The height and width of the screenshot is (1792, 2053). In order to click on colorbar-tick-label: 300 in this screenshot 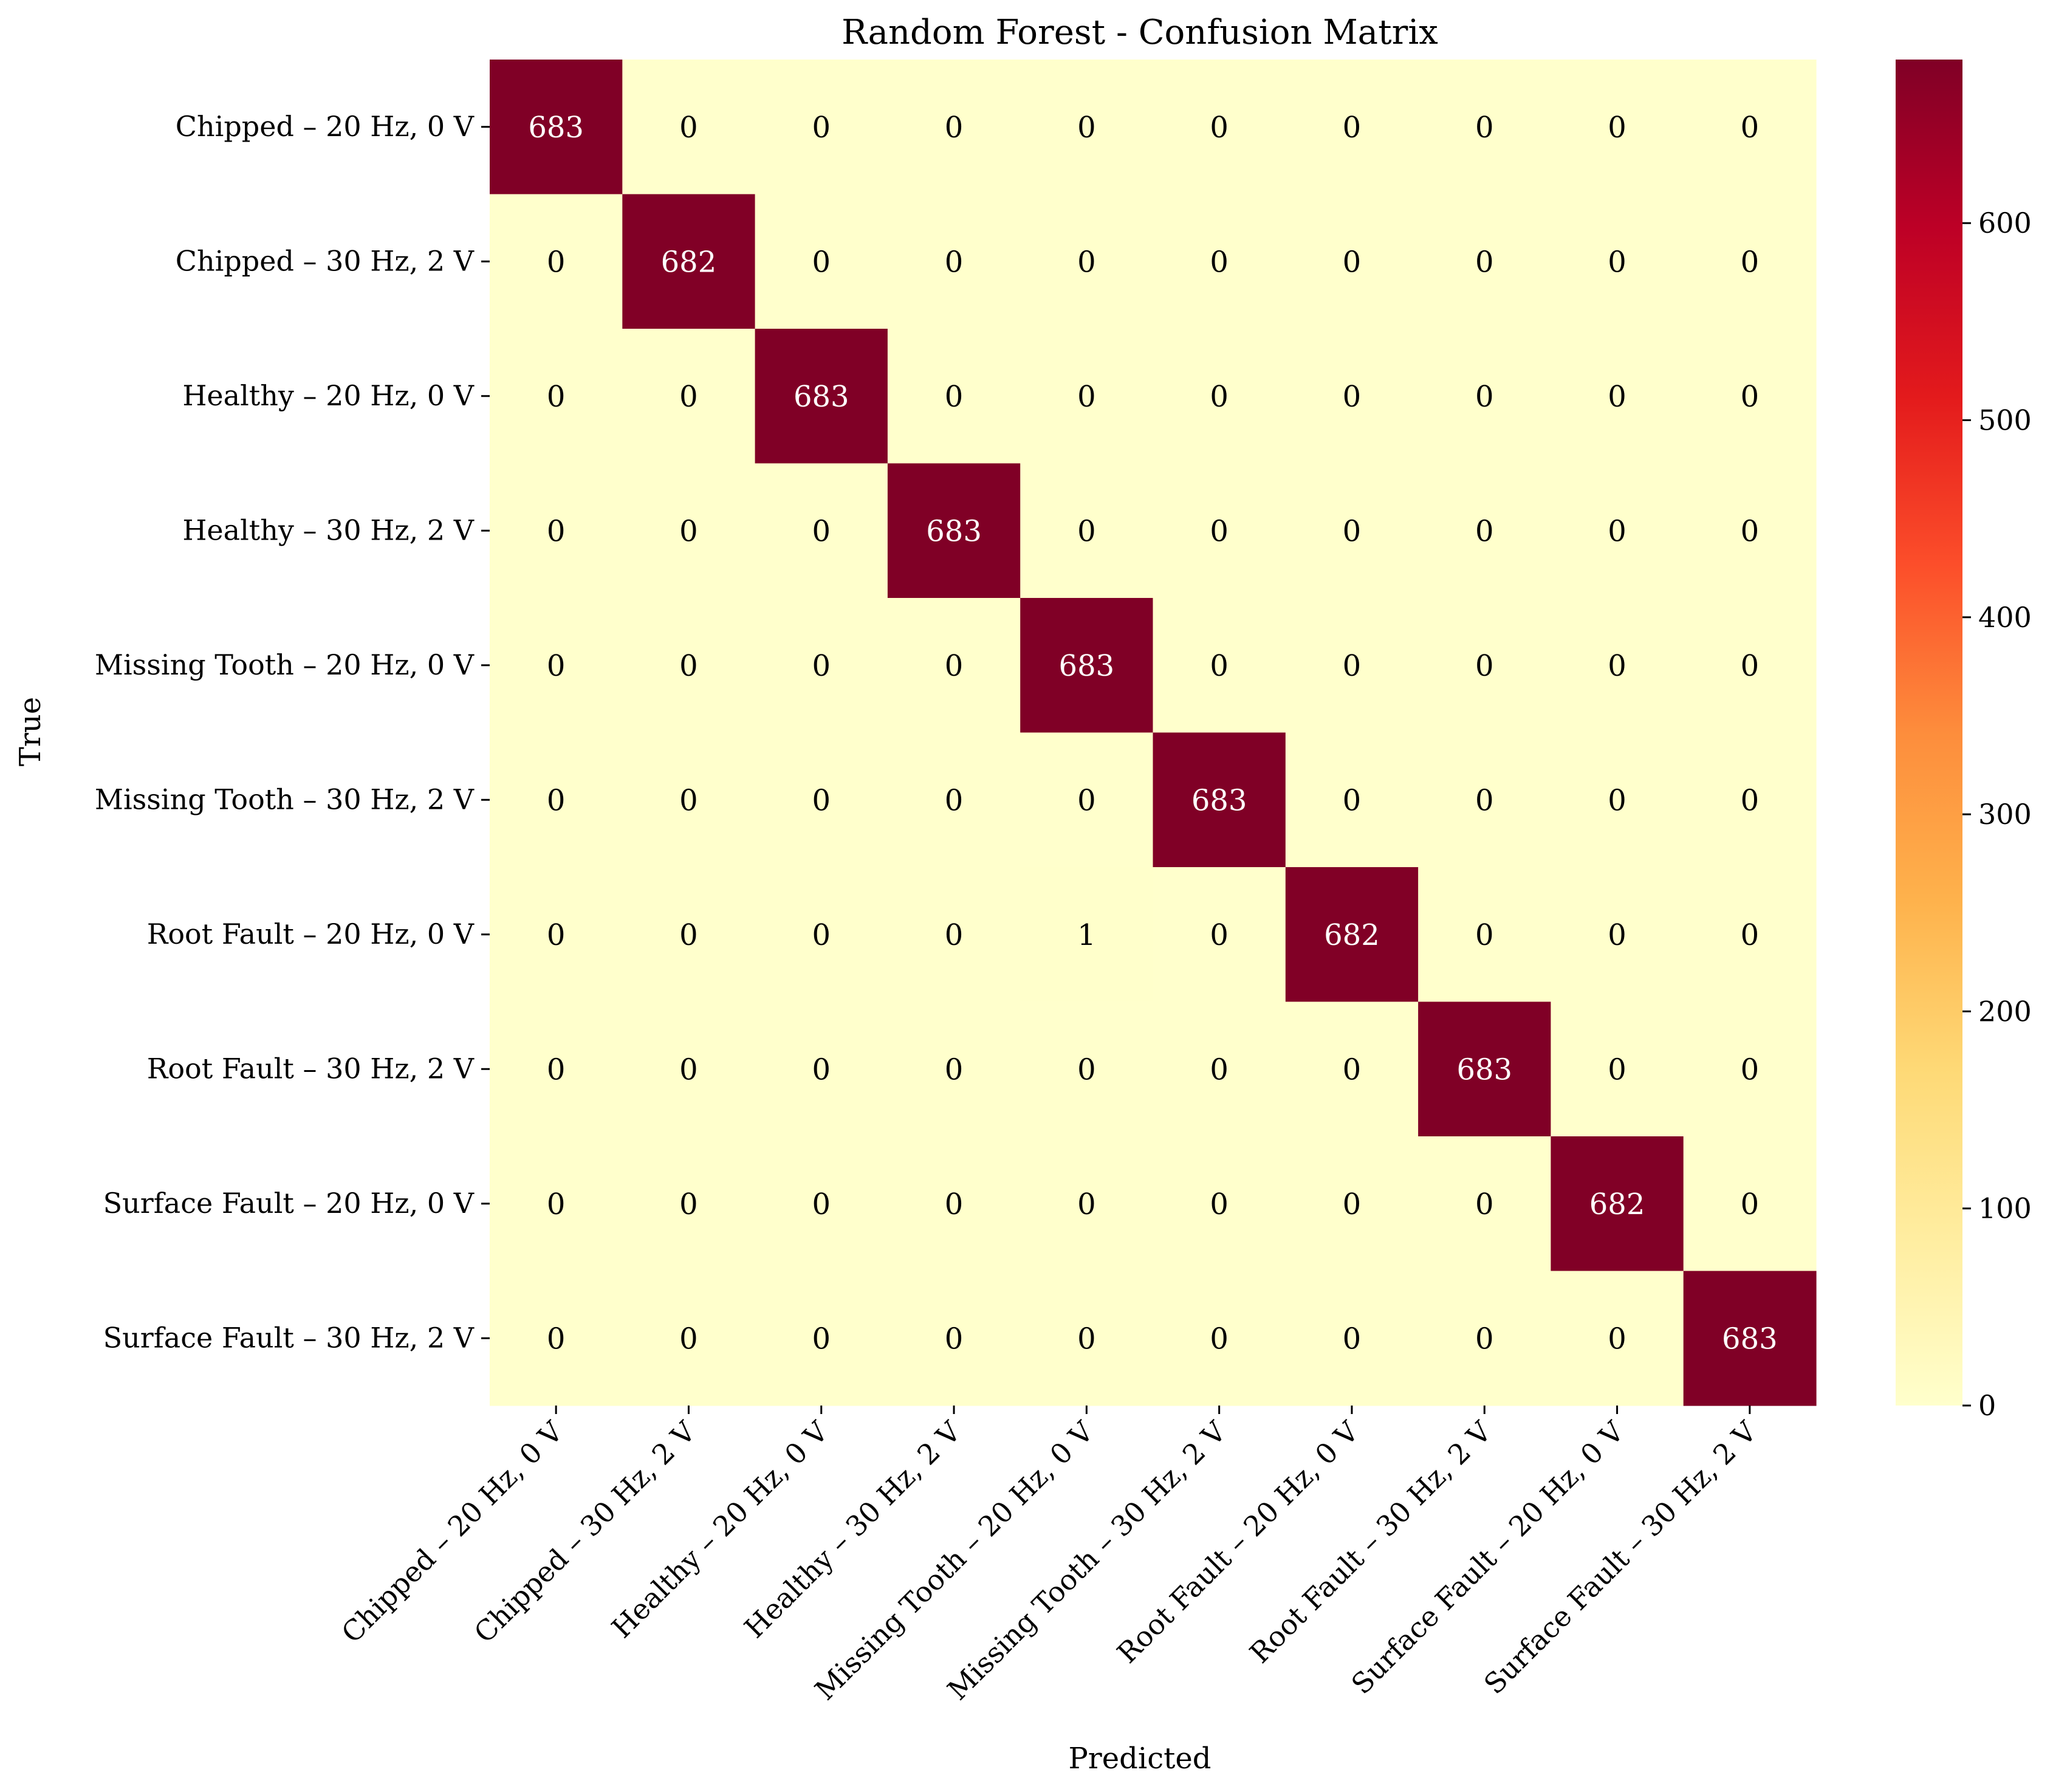, I will do `click(2005, 814)`.